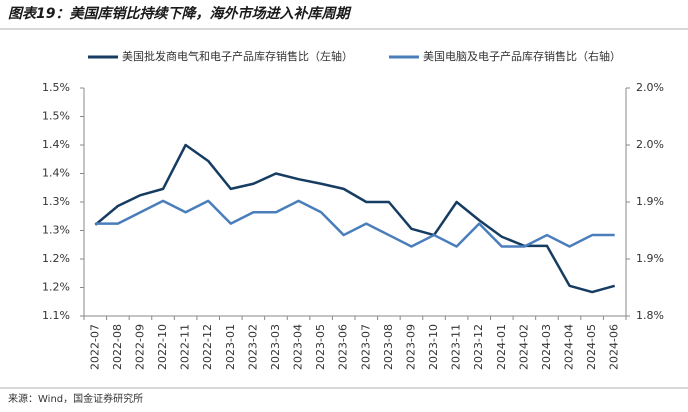 This screenshot has height=412, width=688. Describe the element at coordinates (523, 347) in the screenshot. I see `x-tick-label: 2024-02` at that location.